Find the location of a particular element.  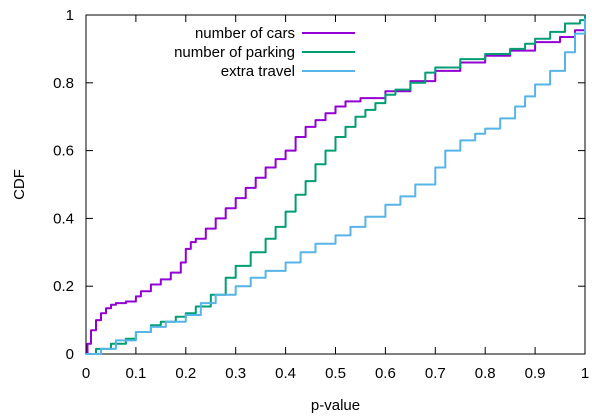

x-tick-label: 1 is located at coordinates (585, 373).